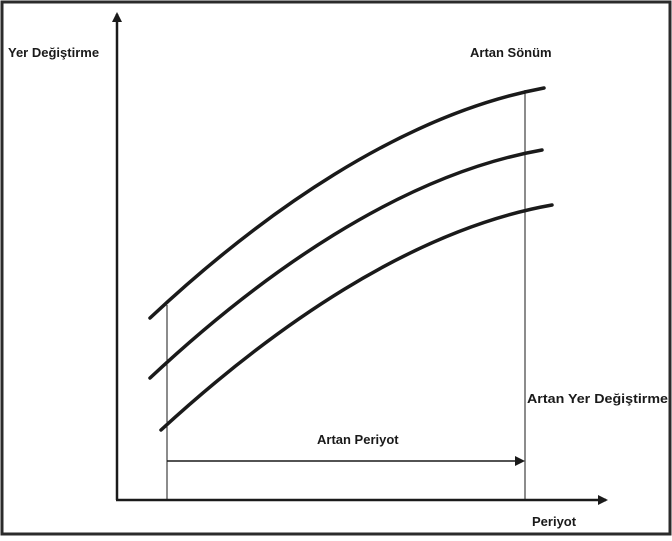 Image resolution: width=672 pixels, height=541 pixels. I want to click on y-axis-label: Yer Değiştirme, so click(53, 52).